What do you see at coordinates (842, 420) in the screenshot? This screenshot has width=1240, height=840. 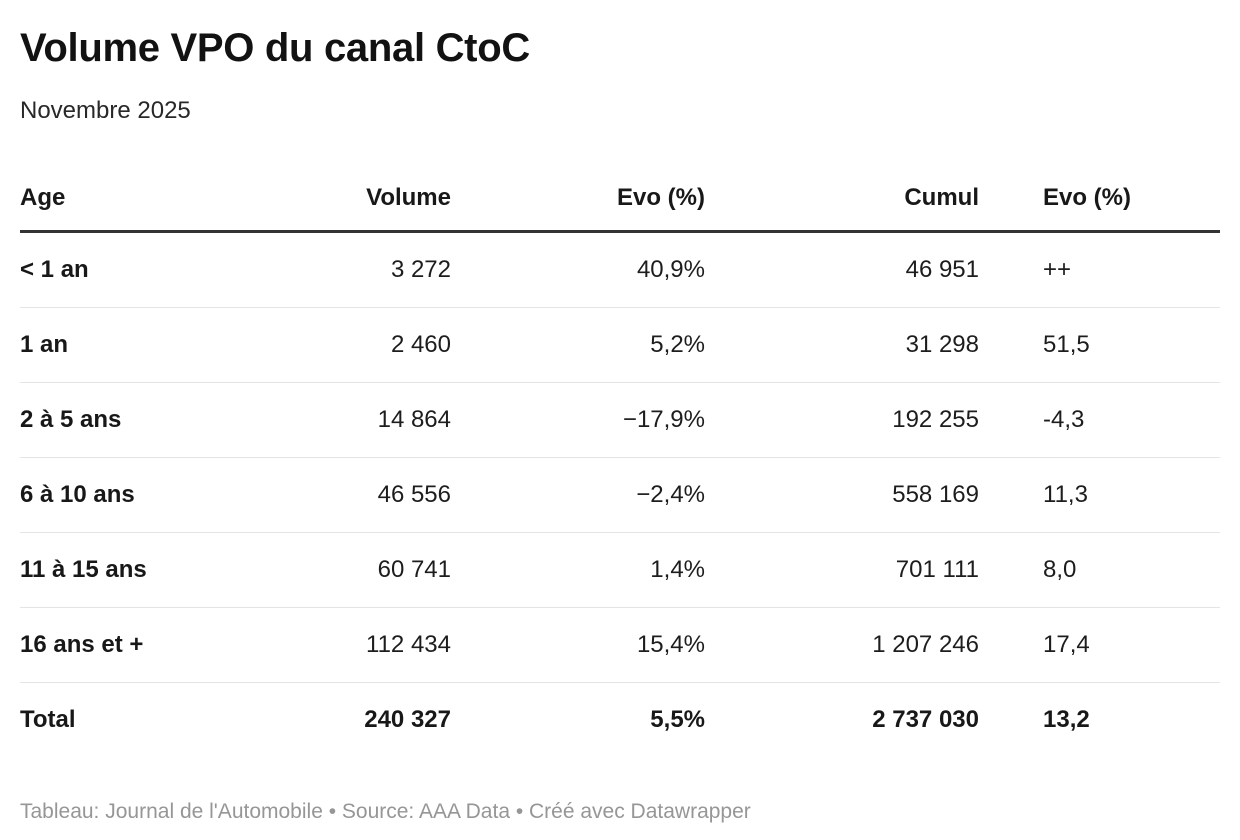 I see `cell-cumul: 192 255` at bounding box center [842, 420].